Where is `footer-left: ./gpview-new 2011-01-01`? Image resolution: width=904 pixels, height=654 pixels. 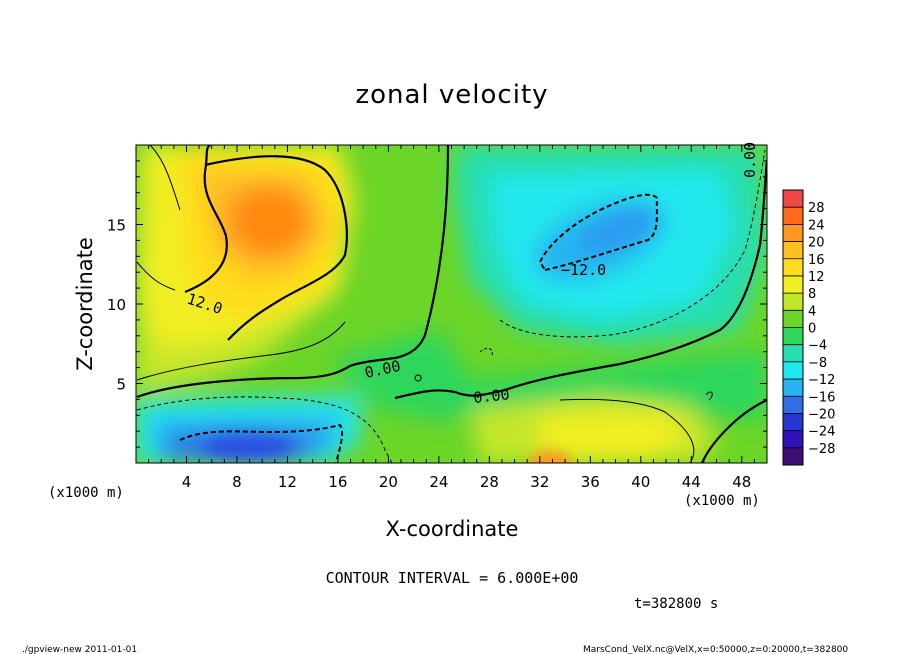
footer-left: ./gpview-new 2011-01-01 is located at coordinates (79, 649).